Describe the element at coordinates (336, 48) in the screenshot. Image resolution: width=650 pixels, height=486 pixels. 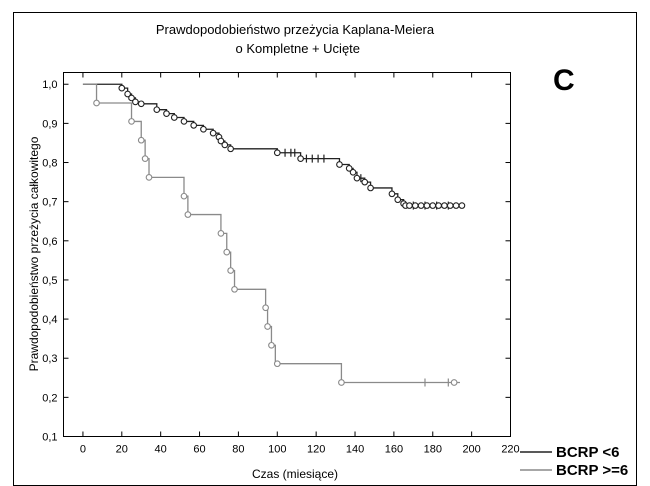
I see `legend-censored-label: + Ucięte` at that location.